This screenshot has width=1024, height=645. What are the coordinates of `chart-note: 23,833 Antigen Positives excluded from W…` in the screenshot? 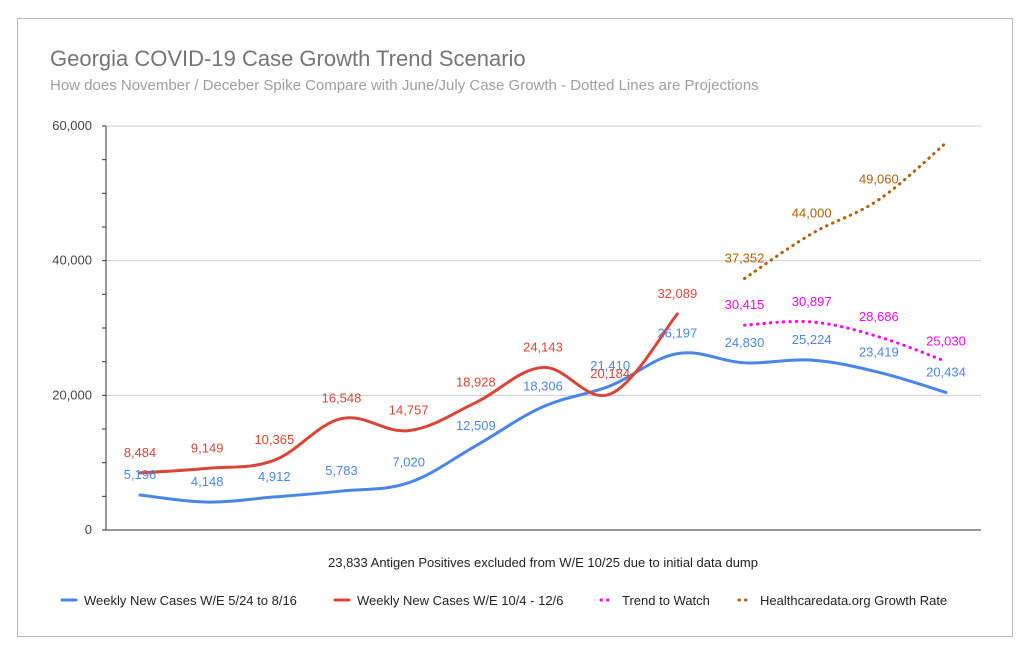 It's located at (543, 562).